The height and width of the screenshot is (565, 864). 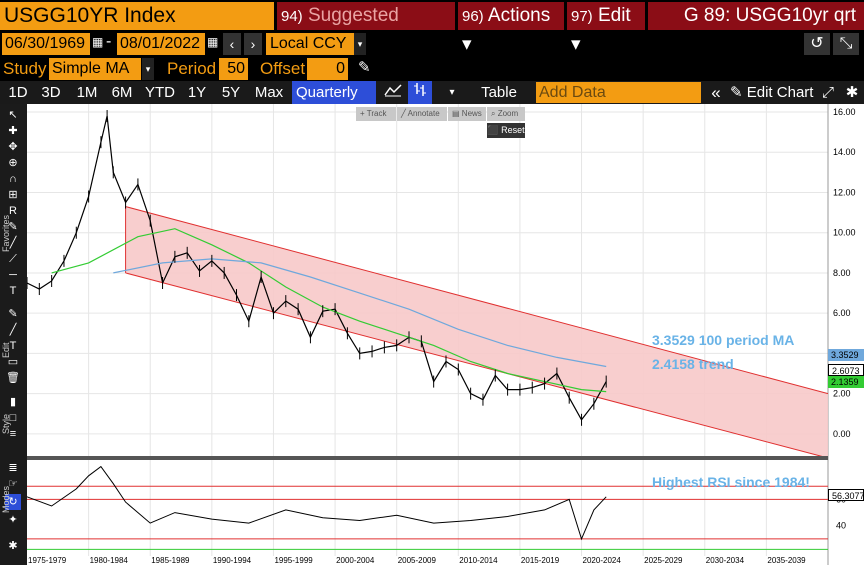 I want to click on pencil-icon: ╱, so click(x=403, y=113).